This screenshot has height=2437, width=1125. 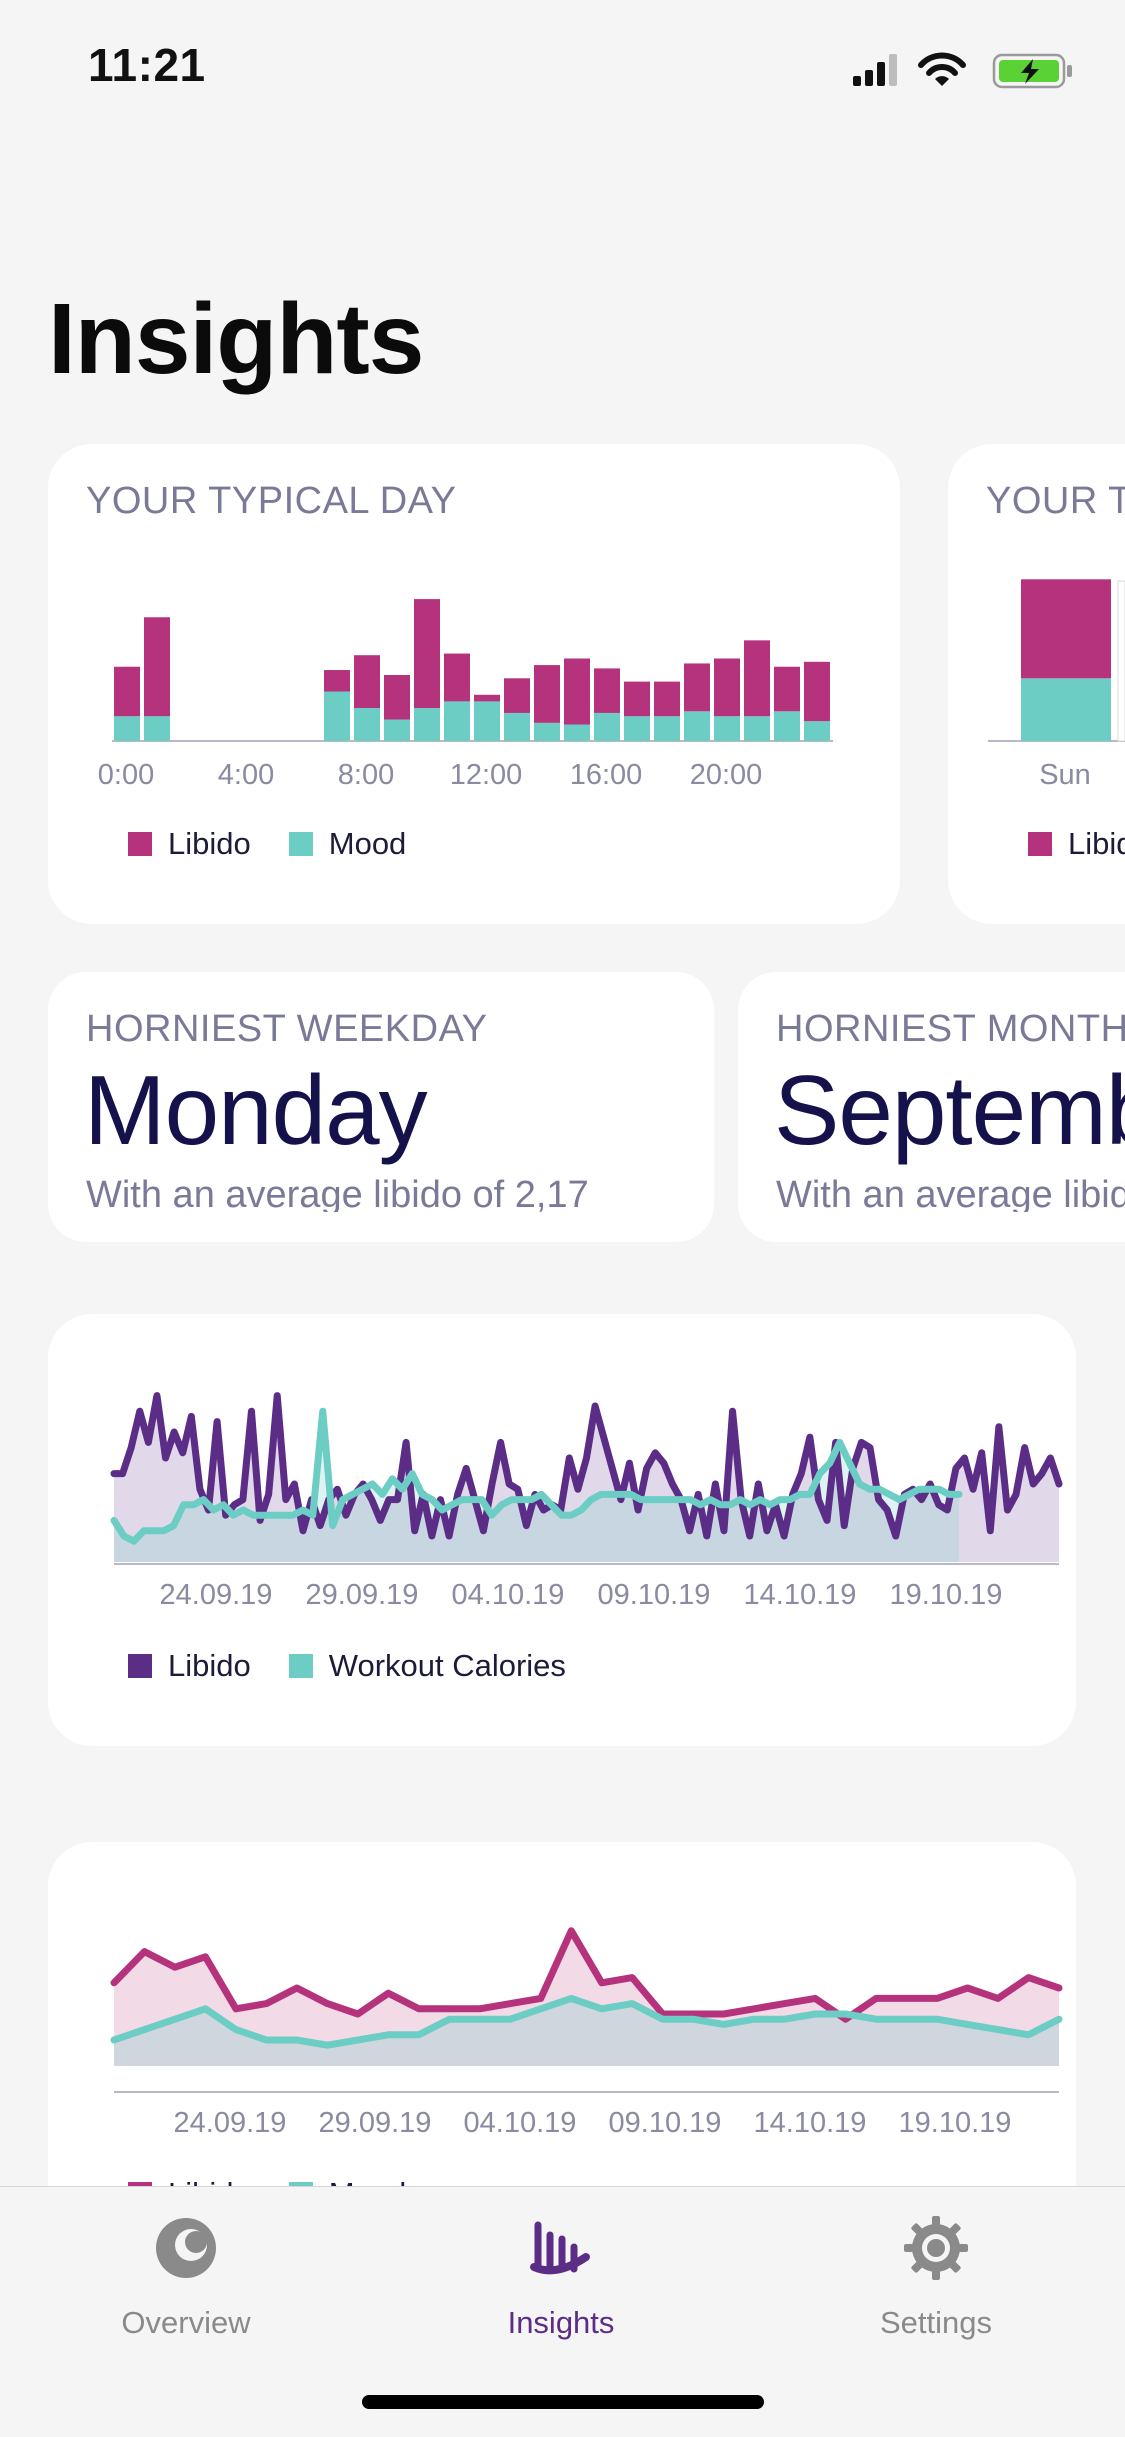 I want to click on x-tick-label: 14.10.19, so click(x=800, y=1595).